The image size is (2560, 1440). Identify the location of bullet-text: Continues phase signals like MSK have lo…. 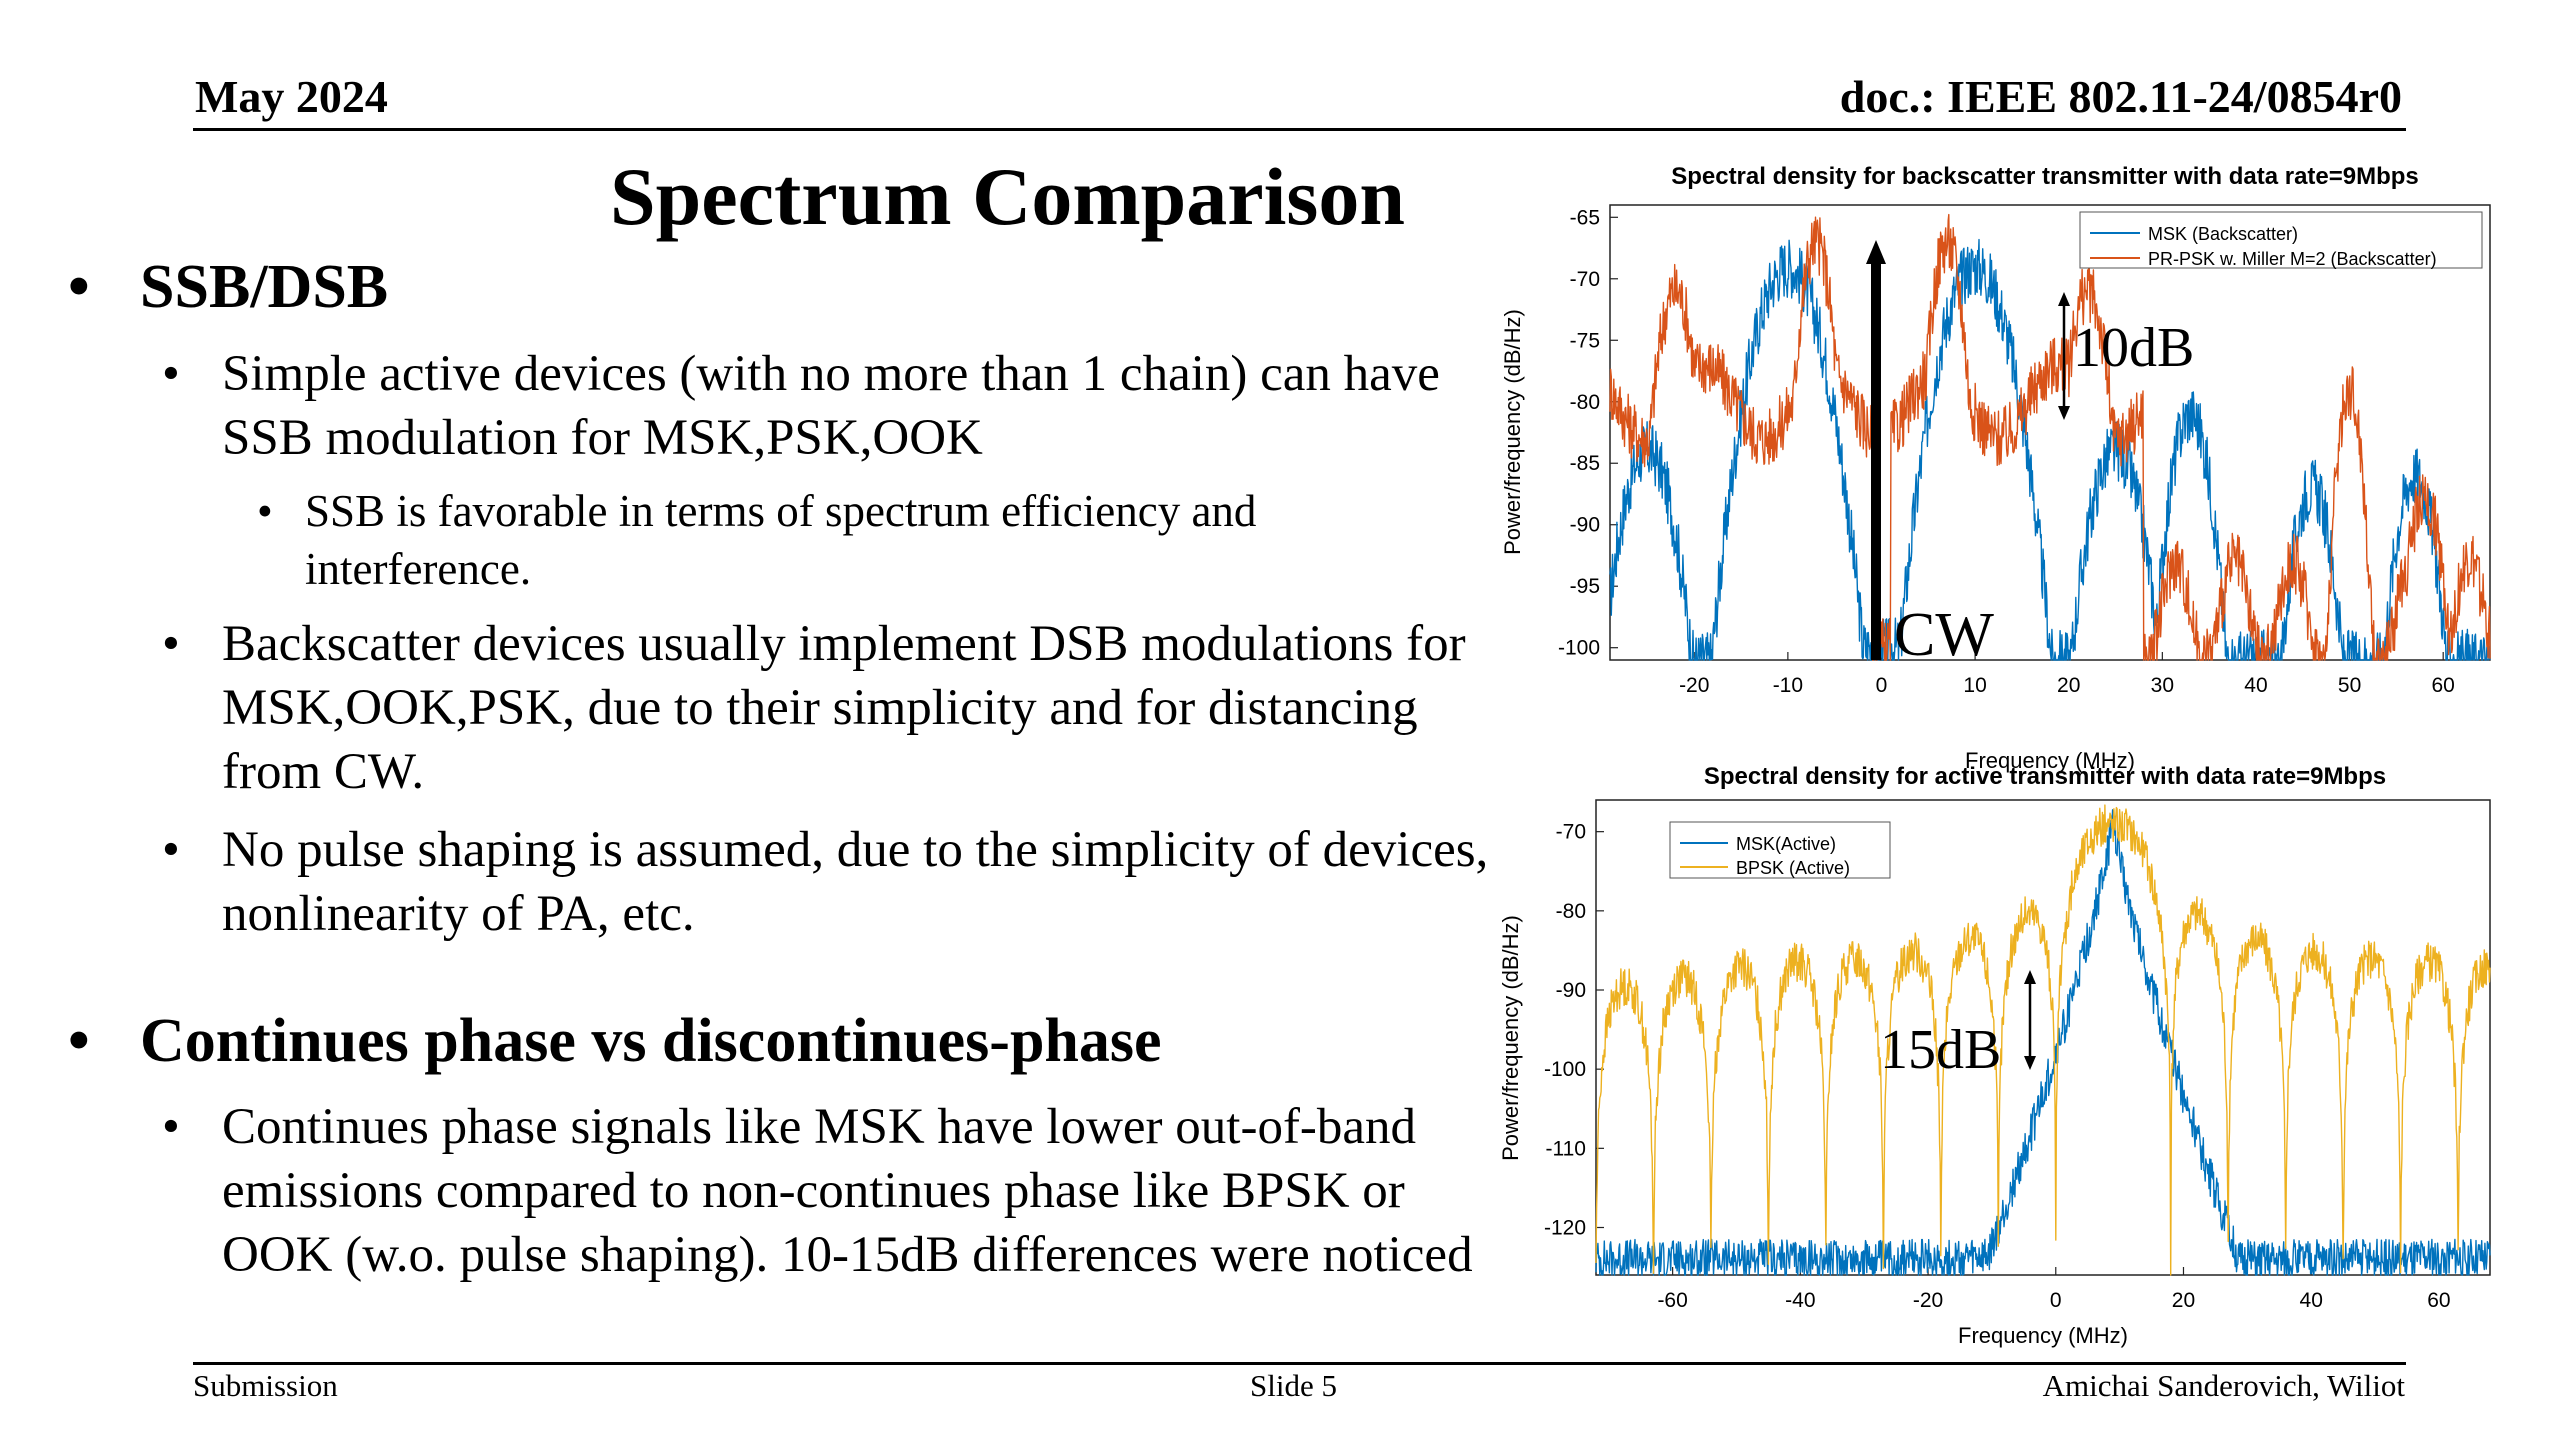
(847, 1191).